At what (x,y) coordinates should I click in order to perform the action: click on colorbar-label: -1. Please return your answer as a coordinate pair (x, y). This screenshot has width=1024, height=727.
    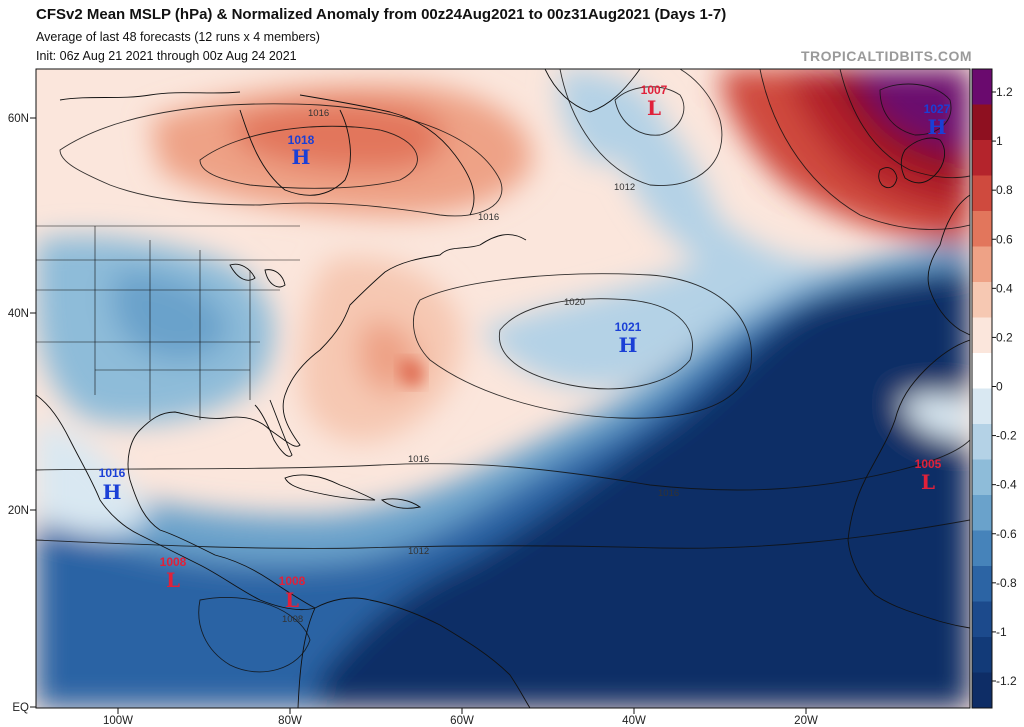
    Looking at the image, I should click on (1001, 632).